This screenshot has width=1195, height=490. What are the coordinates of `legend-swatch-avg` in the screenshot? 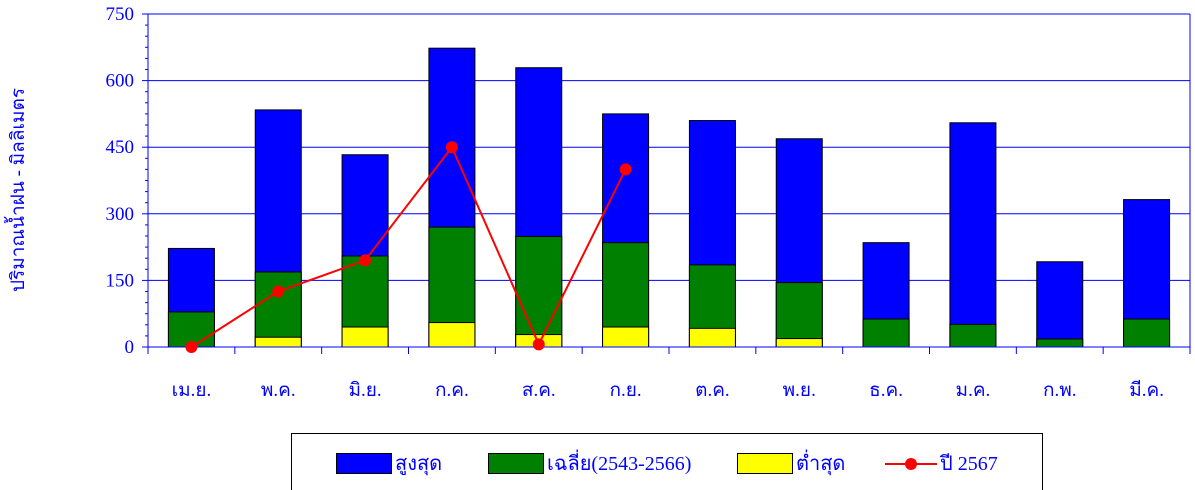 It's located at (516, 463).